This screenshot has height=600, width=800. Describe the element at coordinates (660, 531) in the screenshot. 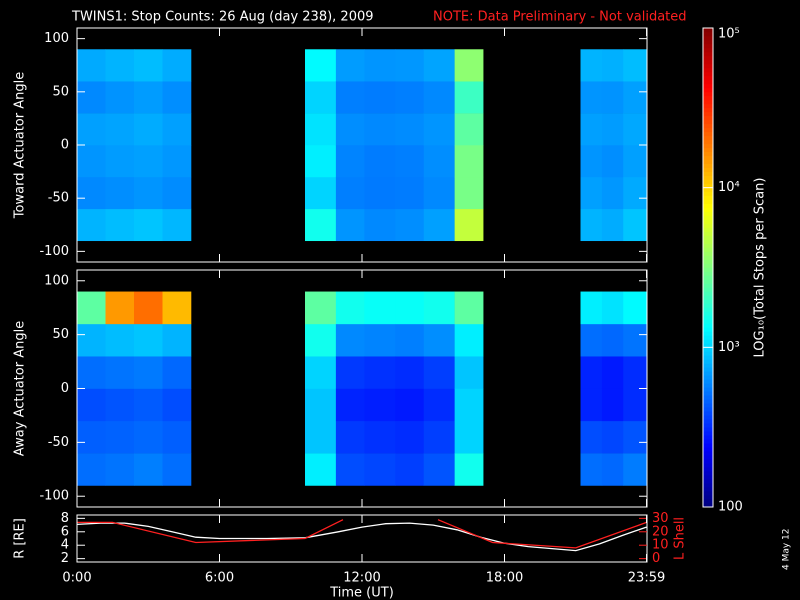

I see `y2-tick-label: 20` at that location.